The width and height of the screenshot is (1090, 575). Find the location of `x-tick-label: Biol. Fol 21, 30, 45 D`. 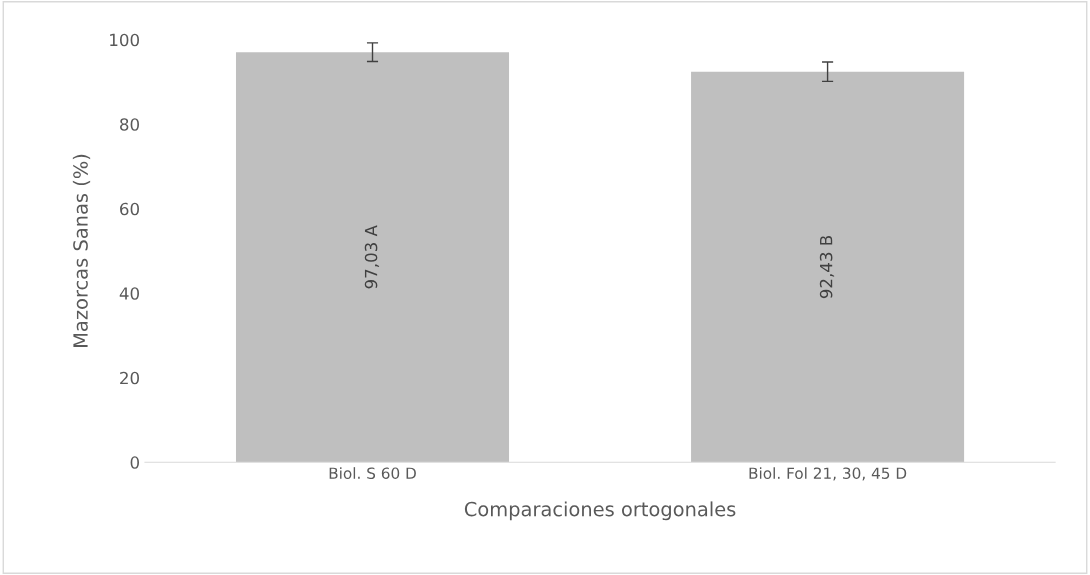

x-tick-label: Biol. Fol 21, 30, 45 D is located at coordinates (828, 474).